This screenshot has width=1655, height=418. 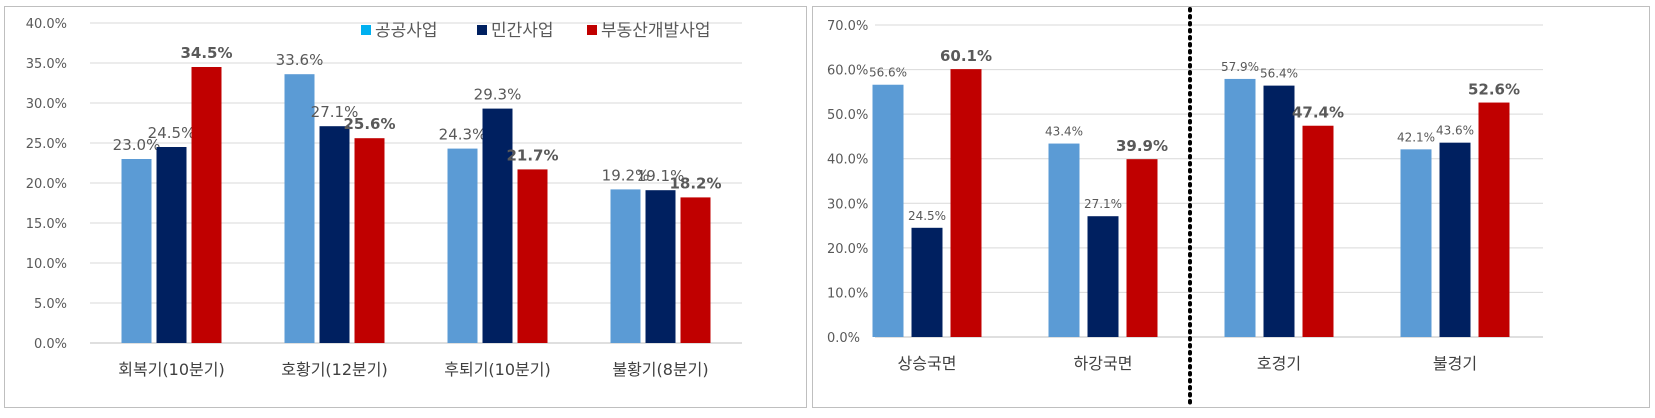 I want to click on data-label: 19.2%, so click(x=626, y=175).